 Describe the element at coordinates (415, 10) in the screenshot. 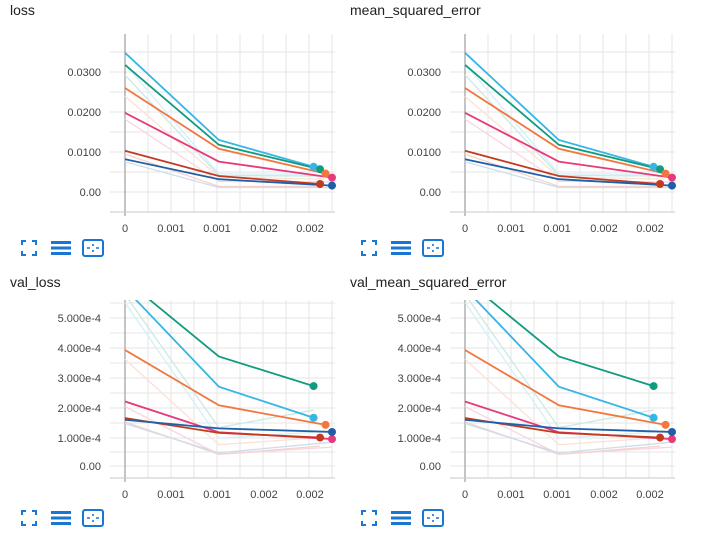

I see `chart-title: mean_squared_error` at that location.